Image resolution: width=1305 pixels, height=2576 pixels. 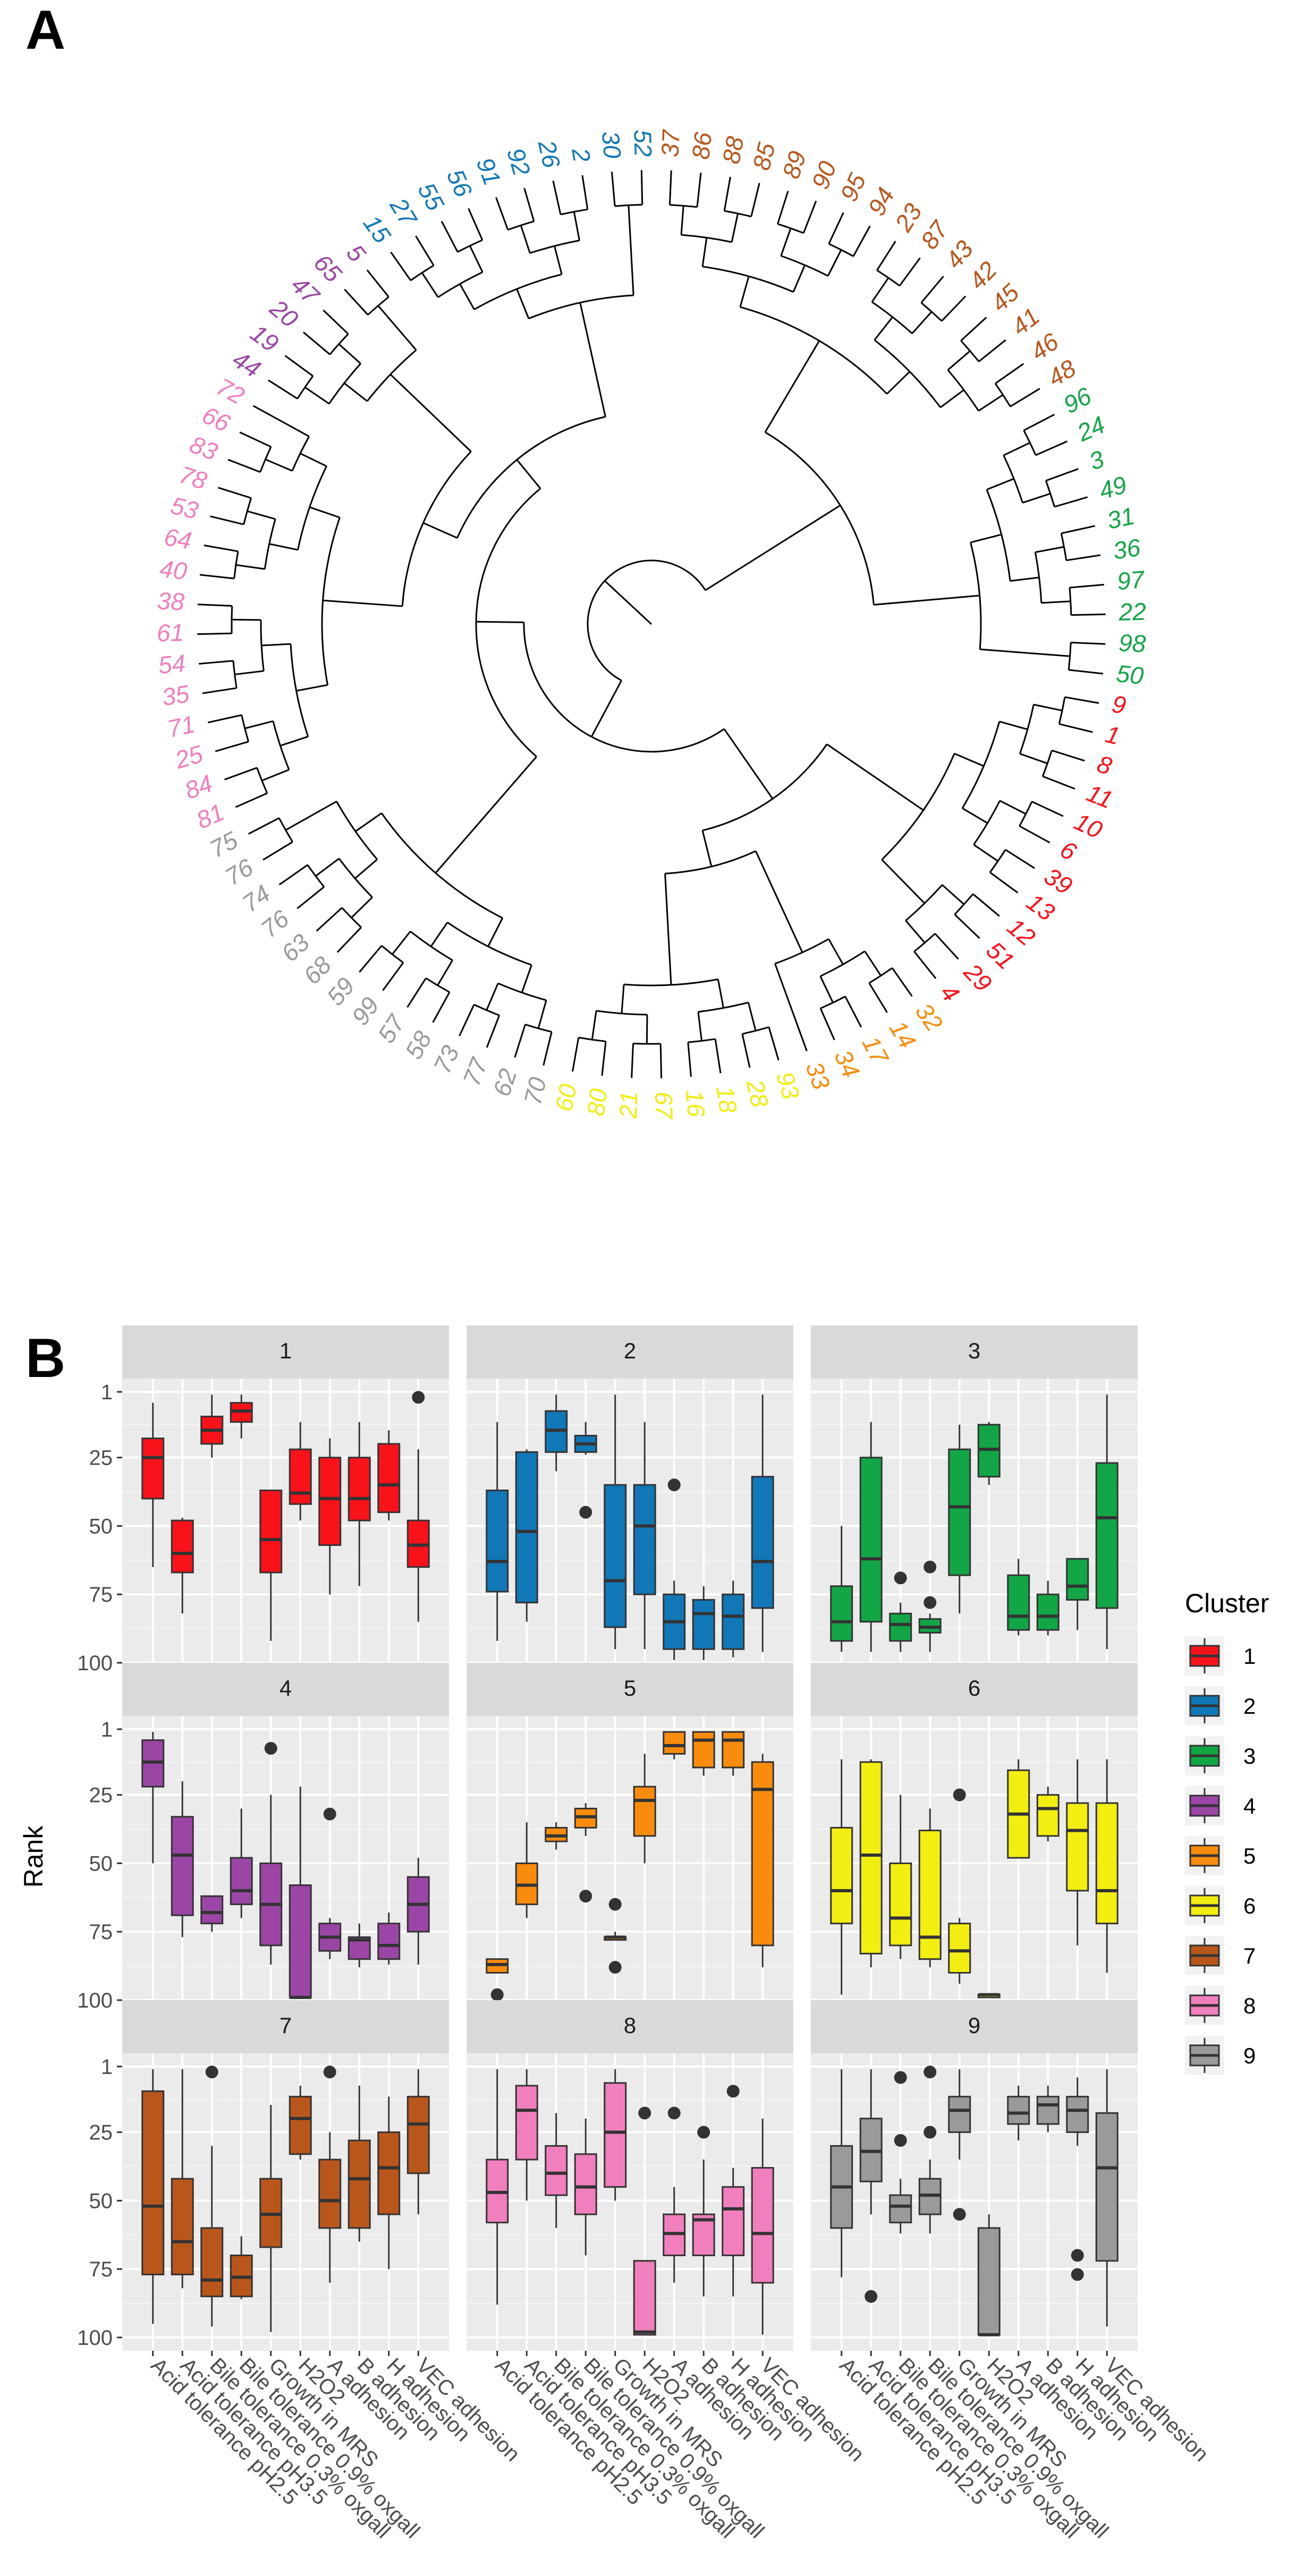 What do you see at coordinates (566, 1097) in the screenshot?
I see `dendrogram-leaf-label: 60` at bounding box center [566, 1097].